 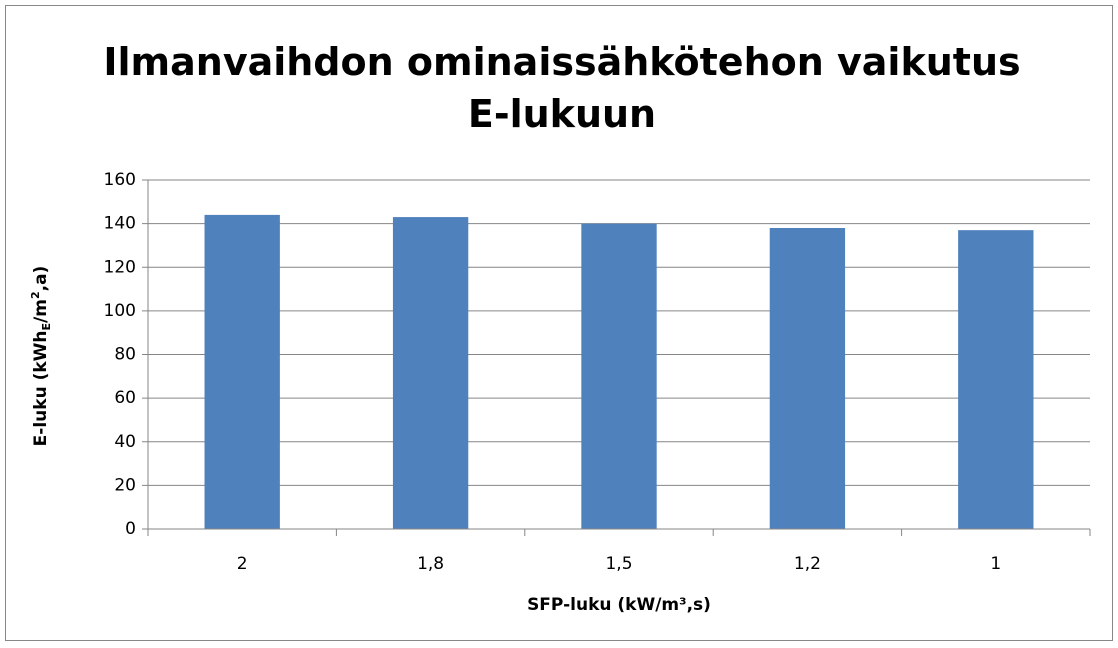 I want to click on x-tick-label: 2, so click(x=242, y=564).